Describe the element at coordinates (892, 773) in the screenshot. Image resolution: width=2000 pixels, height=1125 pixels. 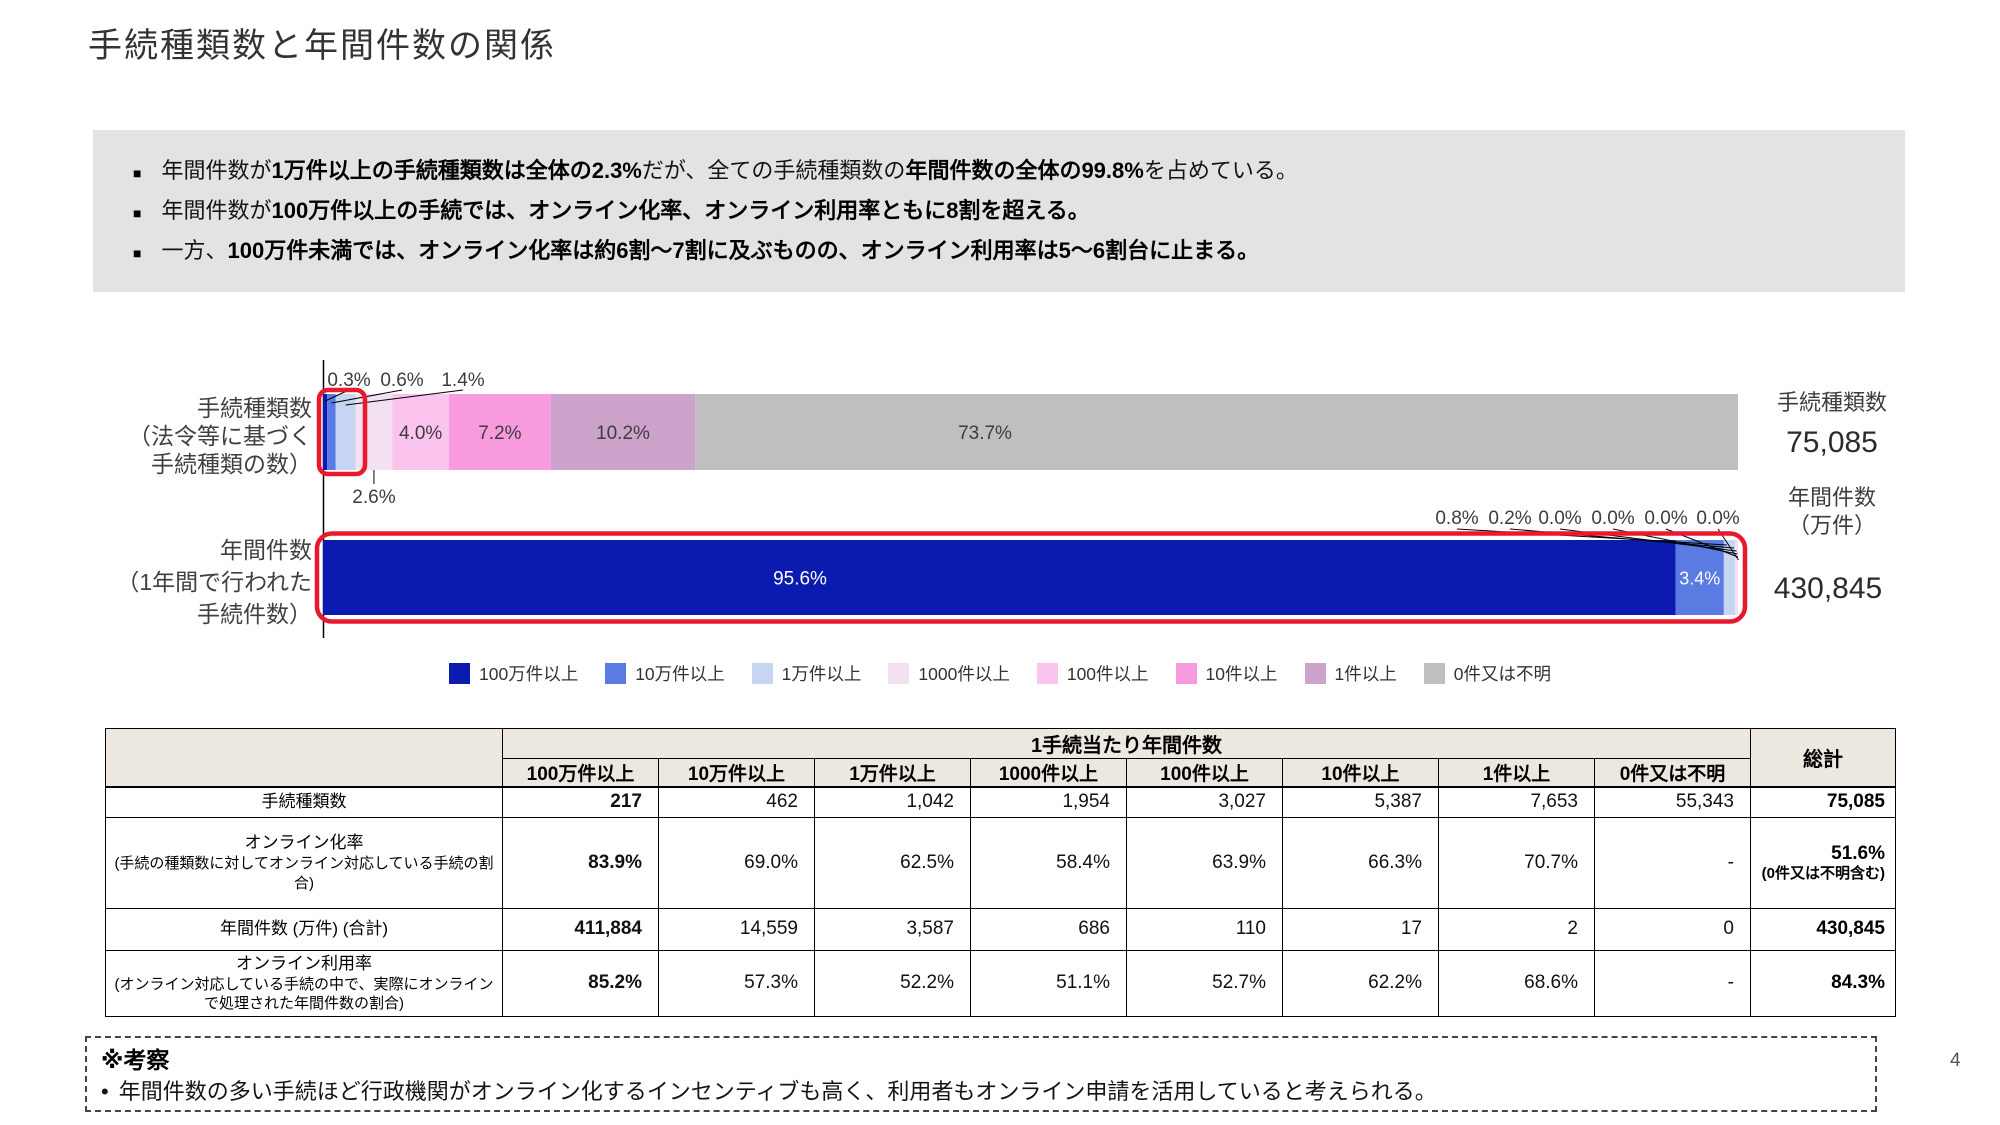
I see `table-column-header: 1万件以上` at that location.